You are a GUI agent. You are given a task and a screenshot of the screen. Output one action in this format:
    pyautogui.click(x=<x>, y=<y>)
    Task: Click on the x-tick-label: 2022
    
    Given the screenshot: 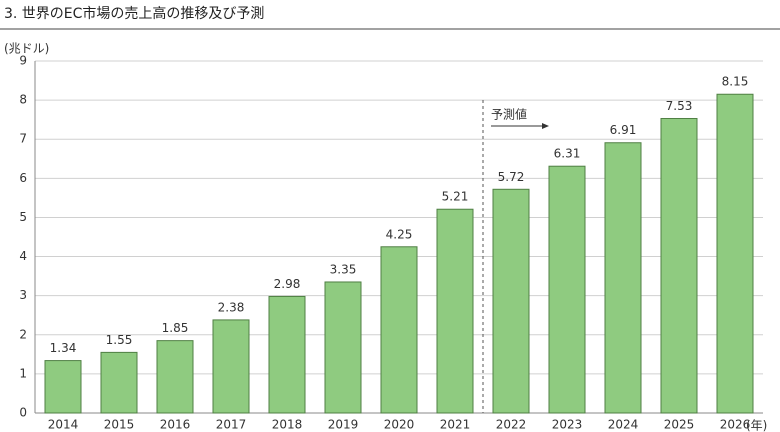 What is the action you would take?
    pyautogui.click(x=511, y=425)
    